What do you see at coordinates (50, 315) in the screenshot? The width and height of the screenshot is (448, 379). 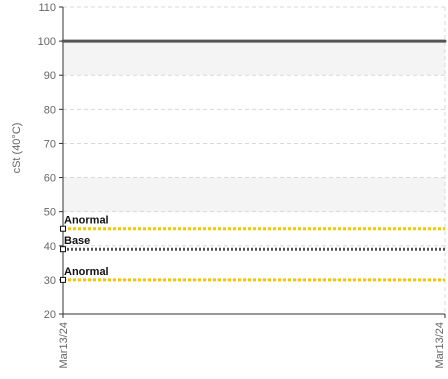 I see `y-tick-label: 20` at bounding box center [50, 315].